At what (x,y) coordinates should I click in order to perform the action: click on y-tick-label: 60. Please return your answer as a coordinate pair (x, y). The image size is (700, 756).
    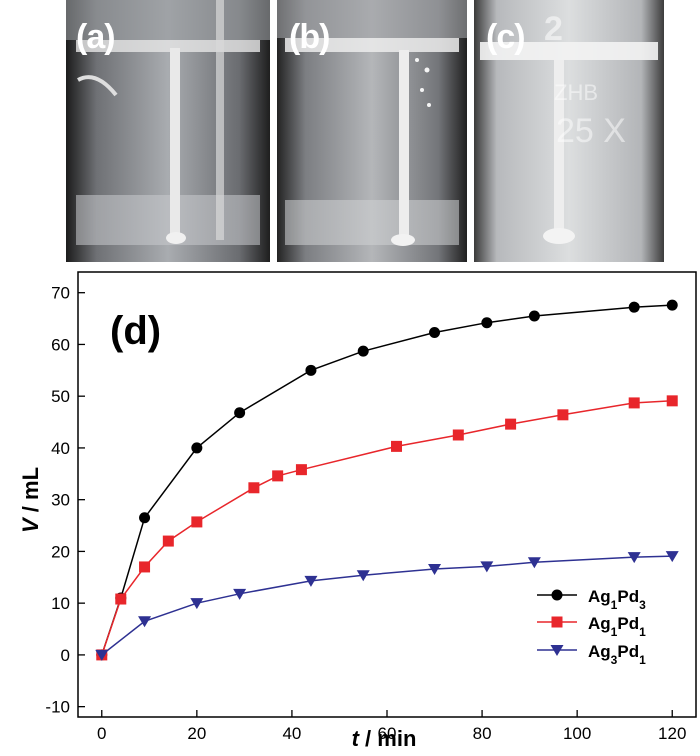
    Looking at the image, I should click on (60, 344).